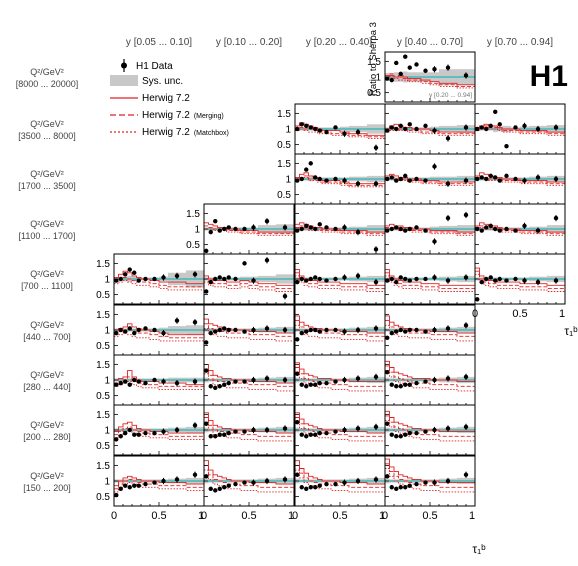 This screenshot has width=578, height=566. Describe the element at coordinates (166, 98) in the screenshot. I see `legend-label-herwig: Herwig 7.2` at that location.